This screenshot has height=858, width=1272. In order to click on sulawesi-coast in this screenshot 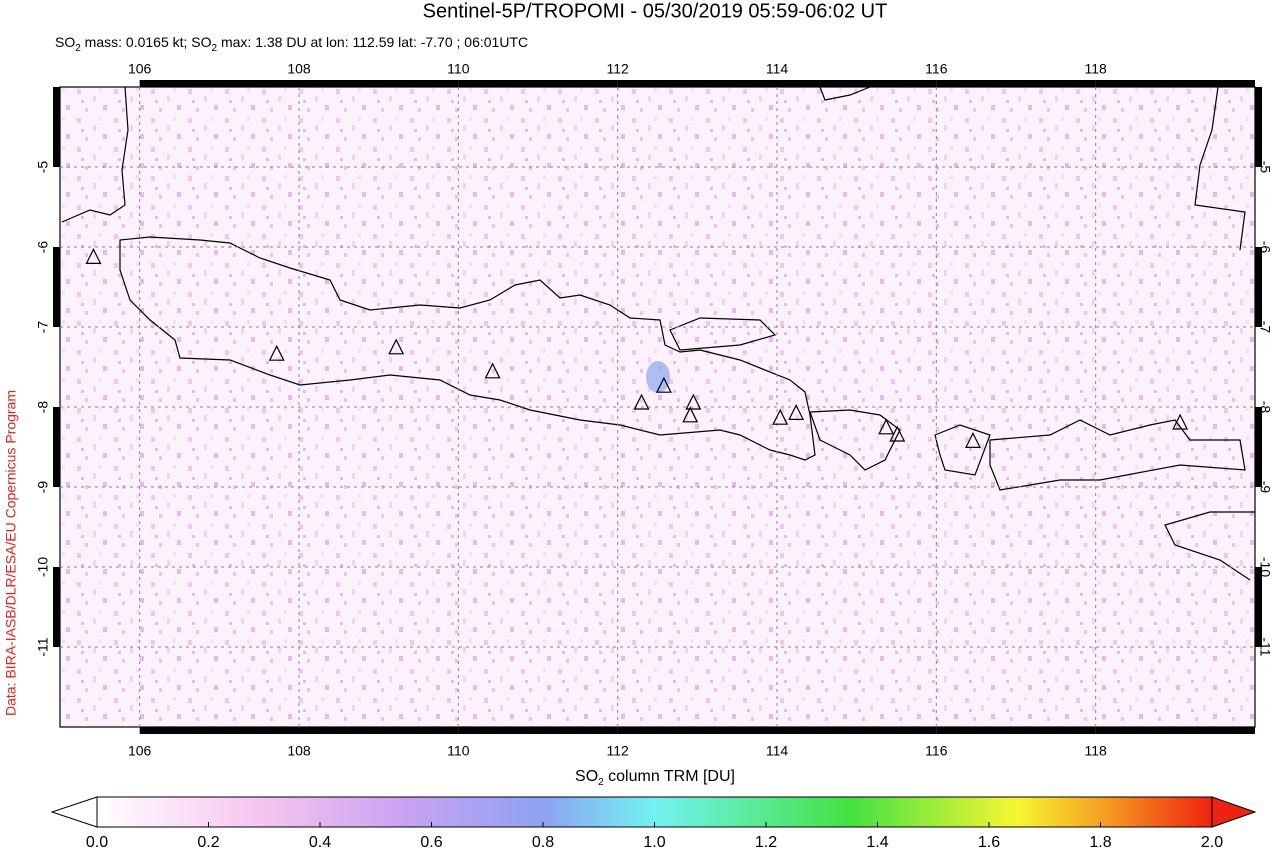, I will do `click(845, 93)`.